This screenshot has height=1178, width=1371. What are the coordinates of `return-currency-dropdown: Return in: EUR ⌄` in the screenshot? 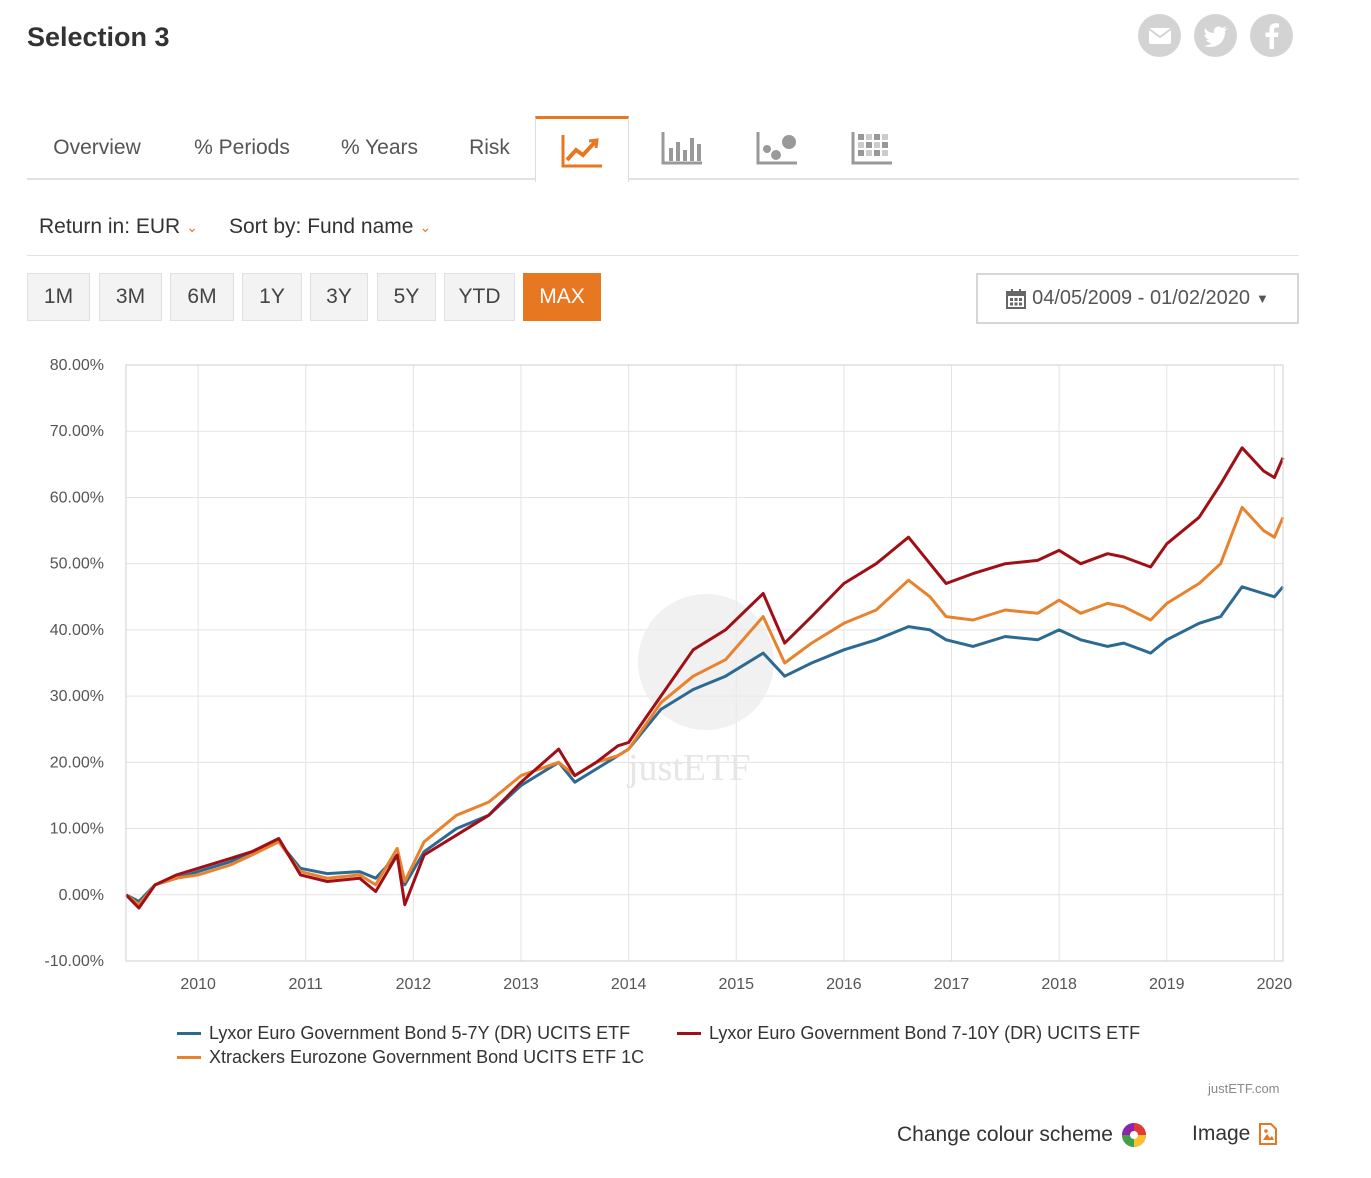 It's located at (118, 227).